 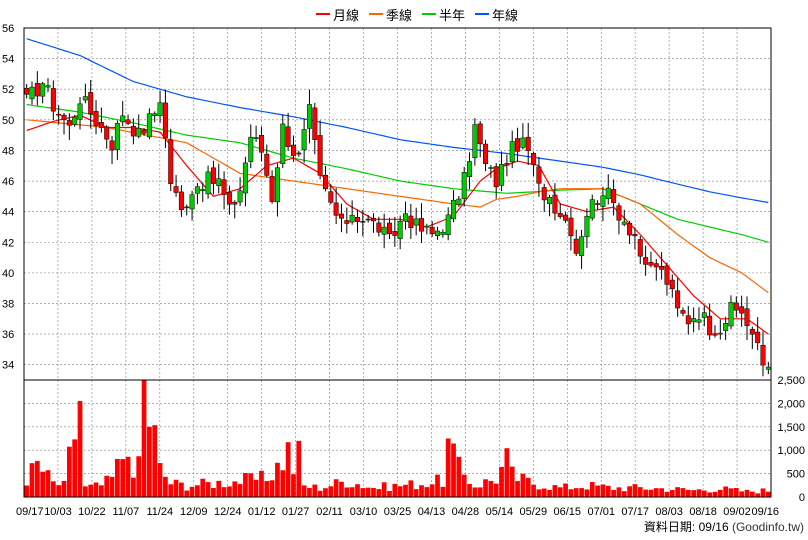 What do you see at coordinates (399, 15) in the screenshot?
I see `legend-label-quarter: 季線` at bounding box center [399, 15].